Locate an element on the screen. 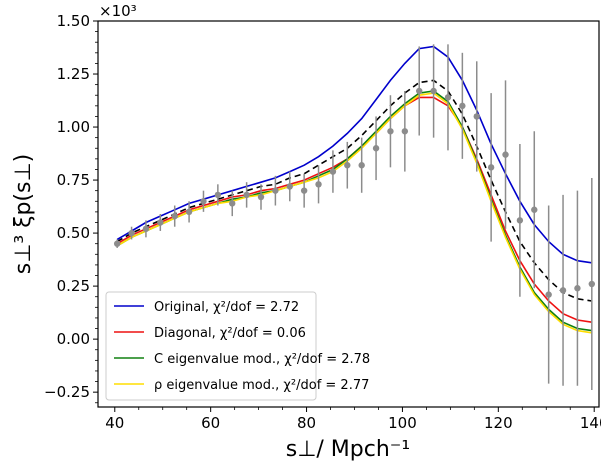 The image size is (601, 469). x-axis: 40 60 80 100 120 140 is located at coordinates (353, 419).